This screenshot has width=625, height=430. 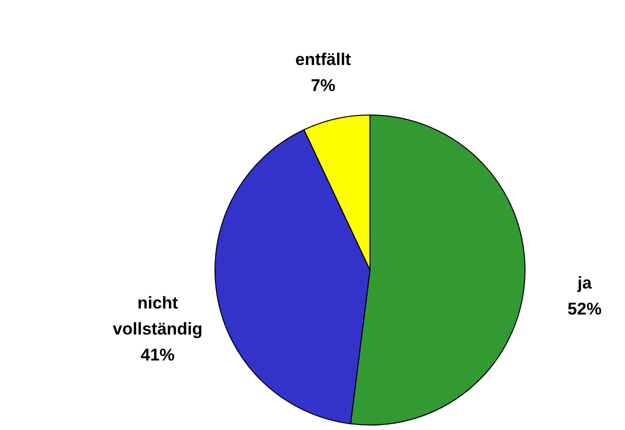 What do you see at coordinates (157, 316) in the screenshot?
I see `slice-label: nicht vollständig` at bounding box center [157, 316].